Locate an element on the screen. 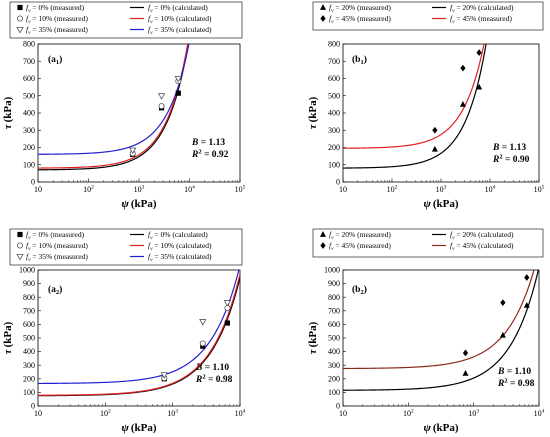 This screenshot has height=437, width=550. legend-label: fv = 10% (measured) is located at coordinates (57, 19).